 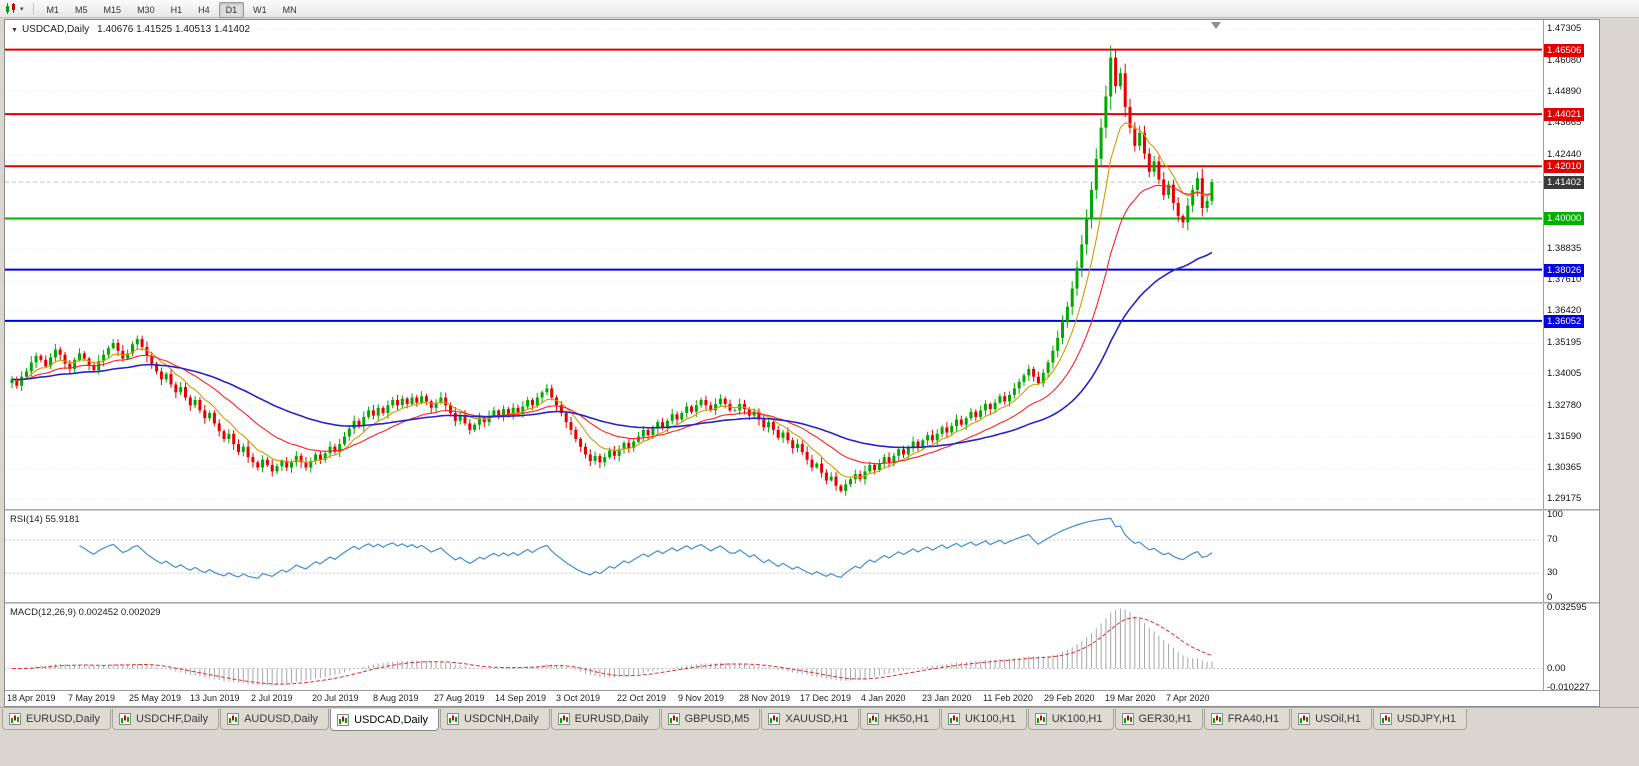 What do you see at coordinates (172, 719) in the screenshot?
I see `chart-tab-label: USDCHF,Daily` at bounding box center [172, 719].